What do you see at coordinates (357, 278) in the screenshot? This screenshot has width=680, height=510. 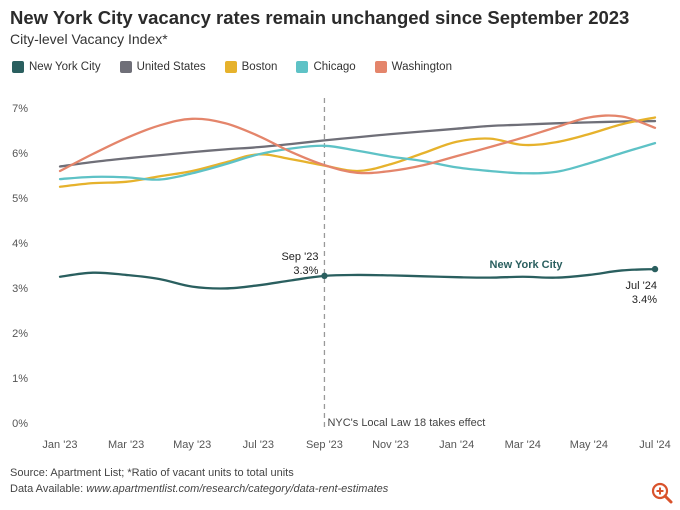 I see `series-line-new-york-city` at bounding box center [357, 278].